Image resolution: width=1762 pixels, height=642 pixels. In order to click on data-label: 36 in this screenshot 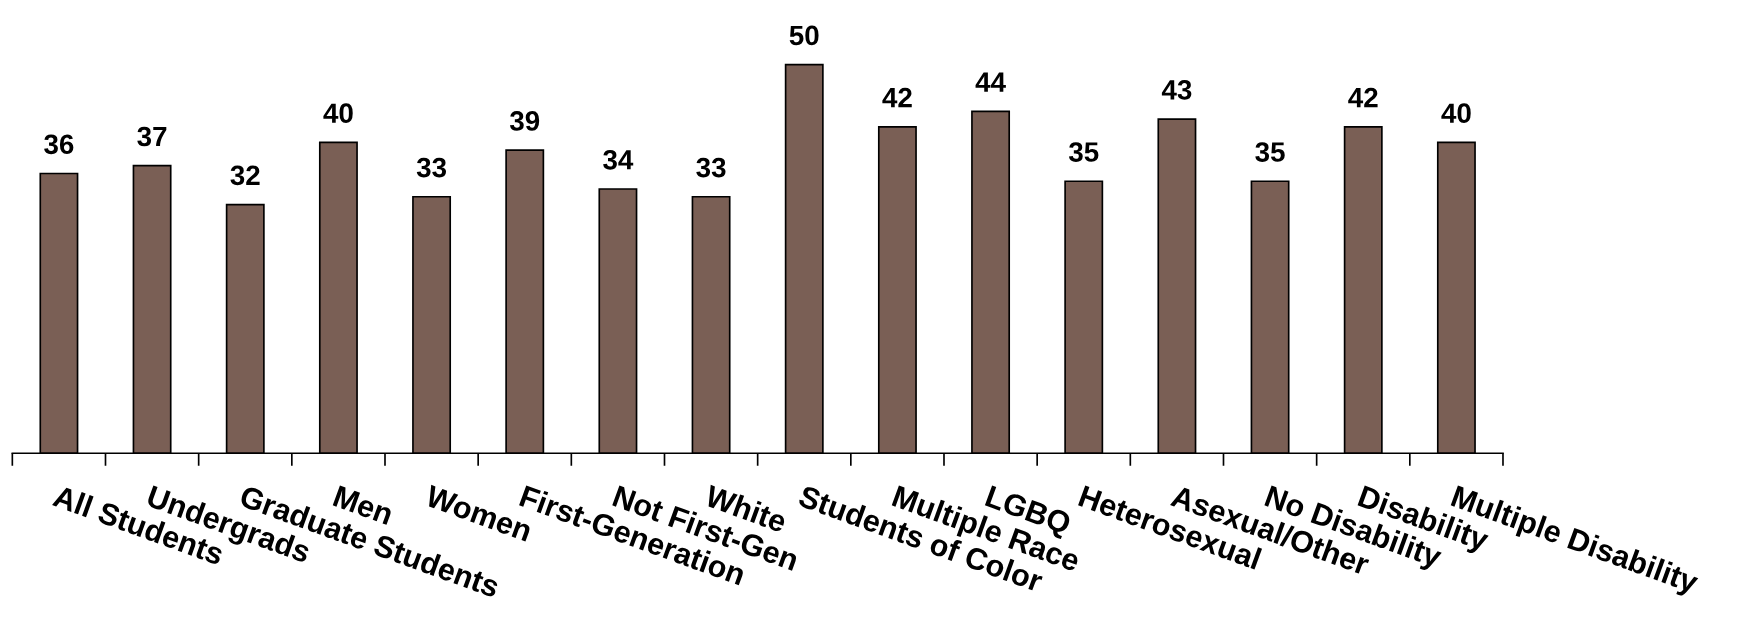, I will do `click(59, 144)`.